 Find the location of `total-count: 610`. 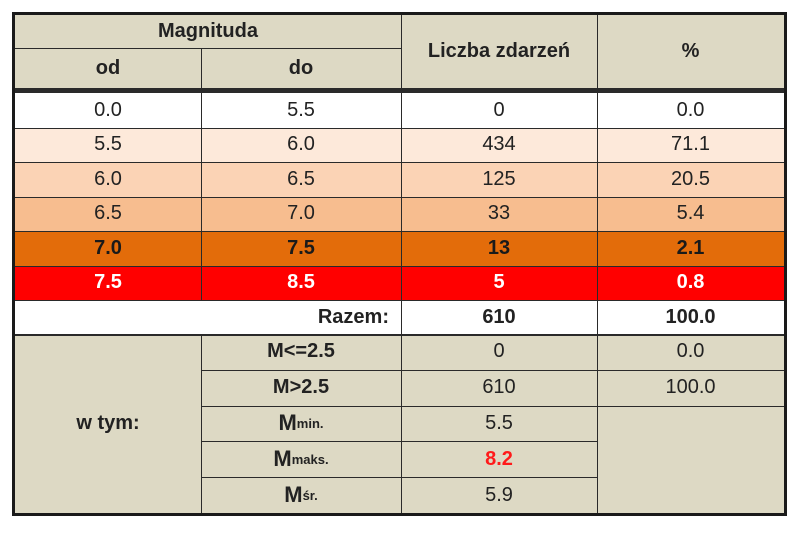

total-count: 610 is located at coordinates (499, 316).